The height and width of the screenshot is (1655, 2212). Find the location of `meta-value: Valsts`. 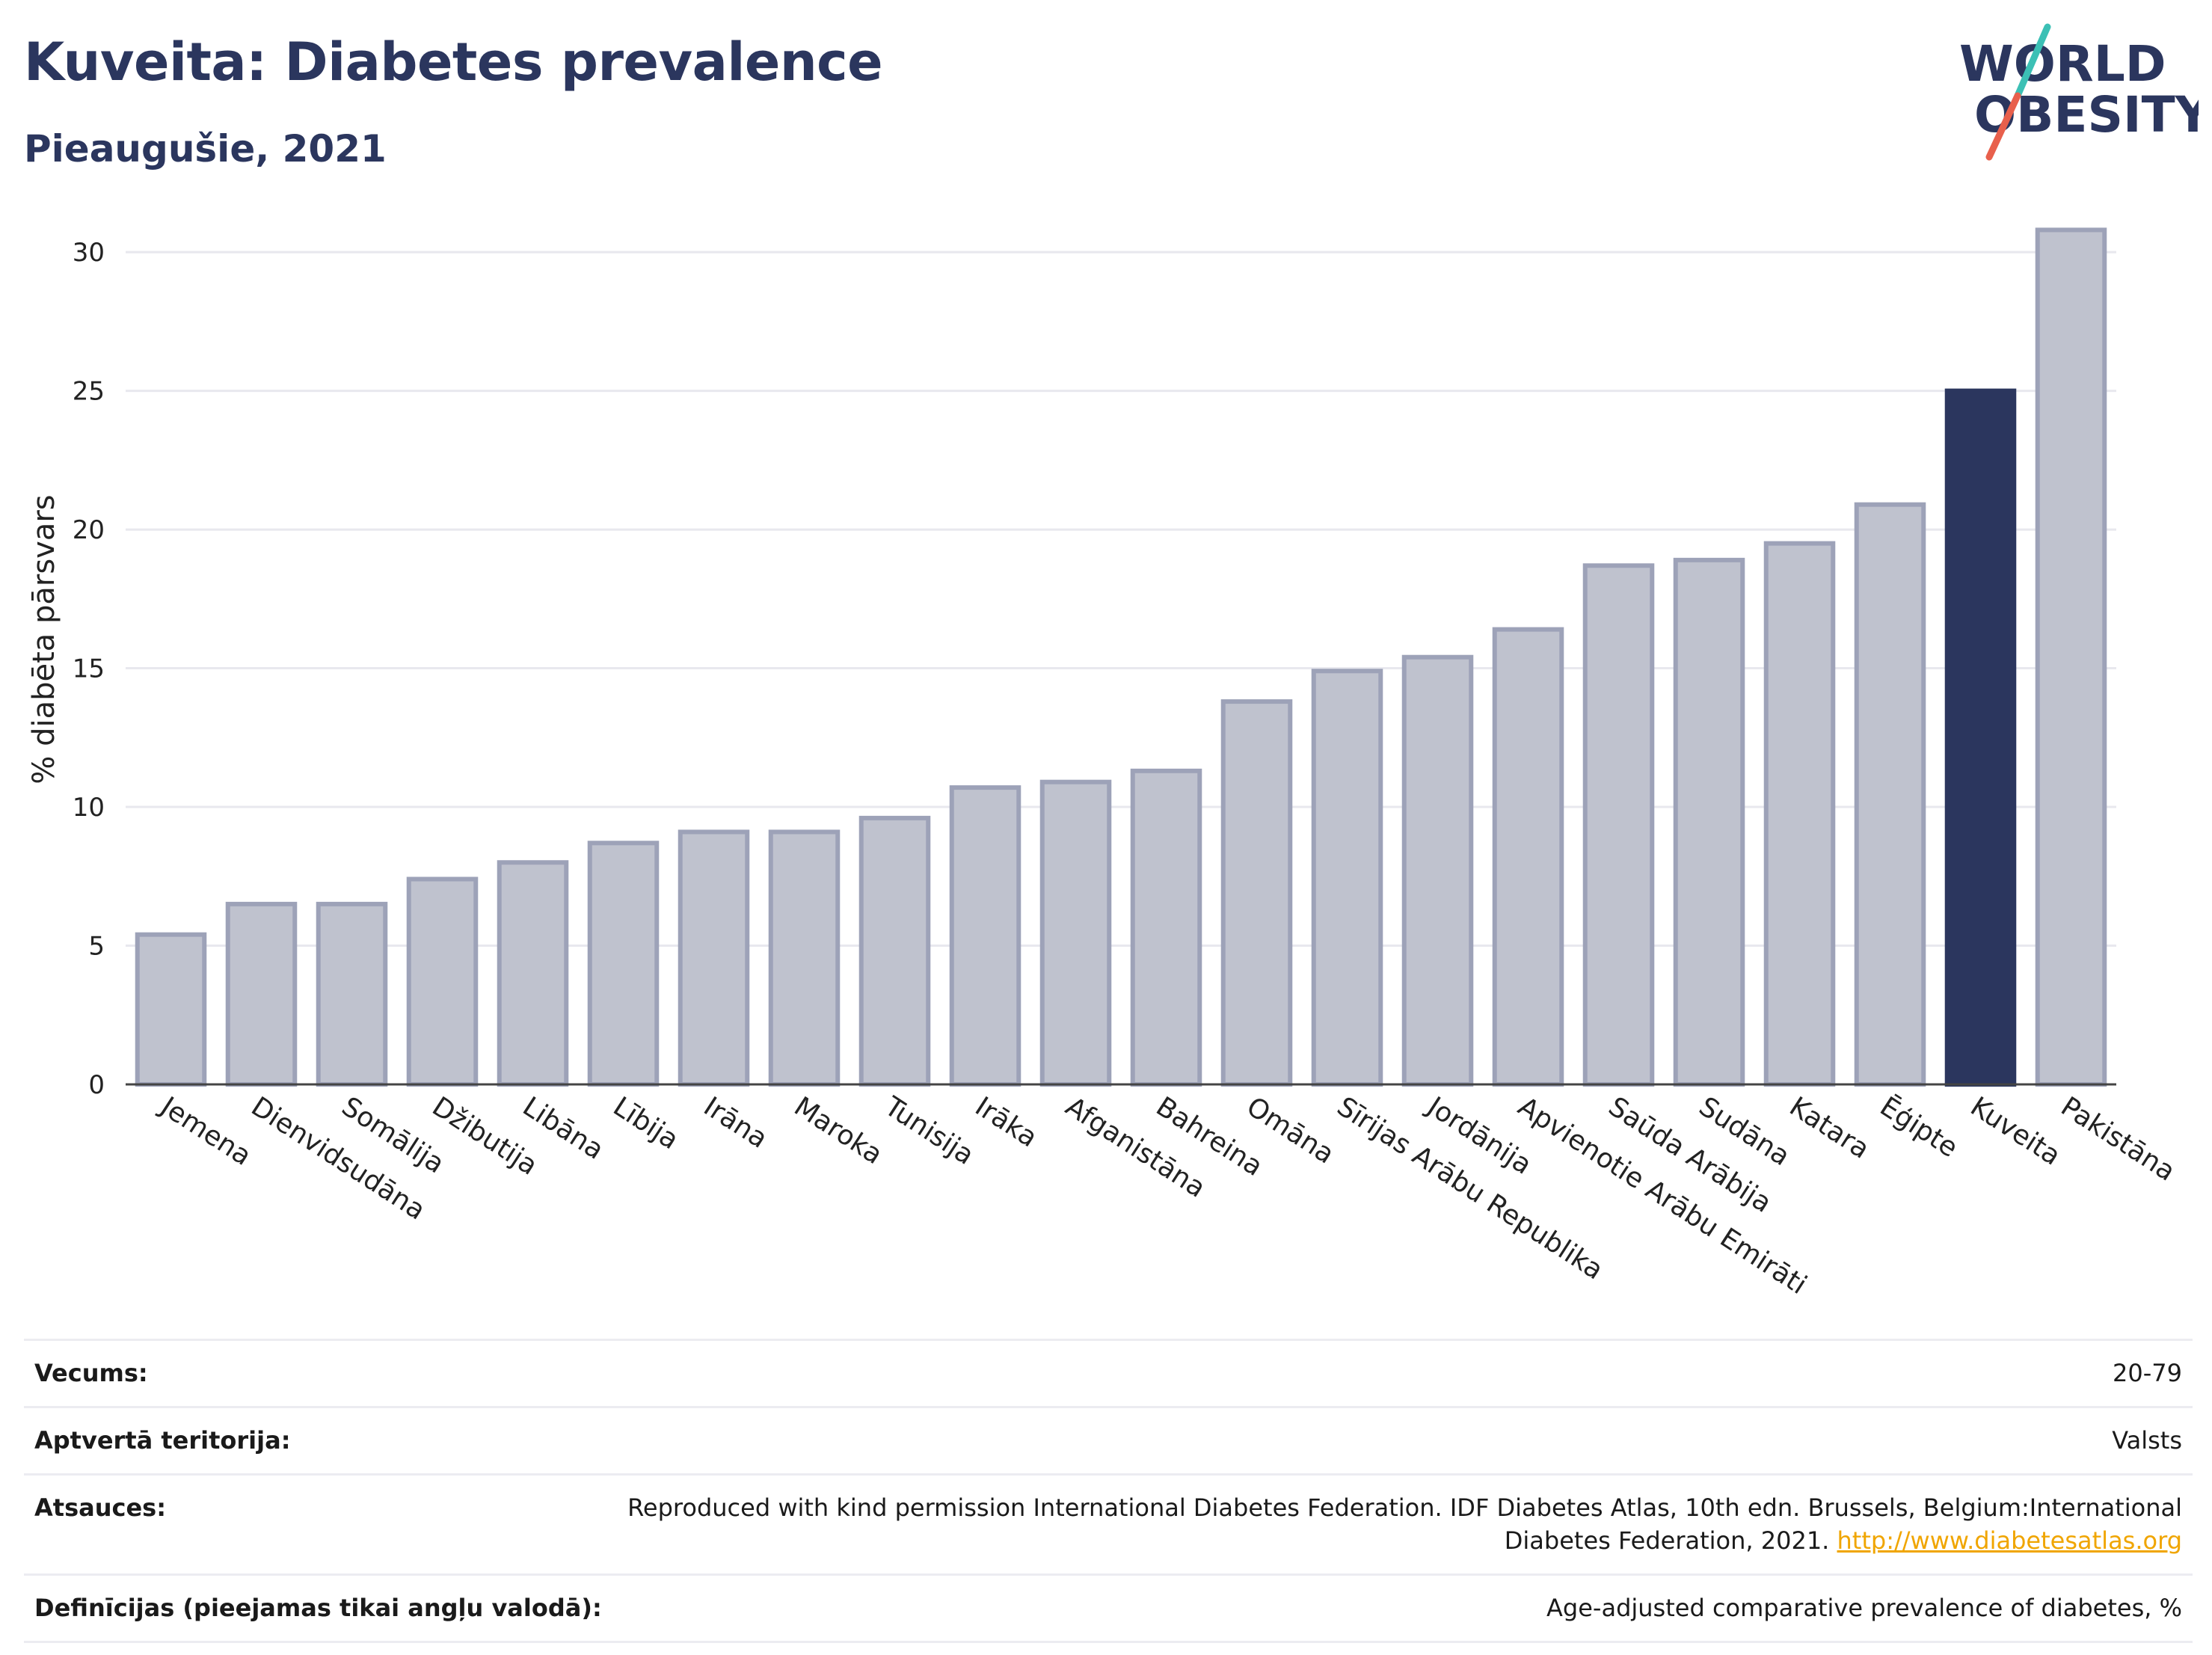

meta-value: Valsts is located at coordinates (1403, 1440).